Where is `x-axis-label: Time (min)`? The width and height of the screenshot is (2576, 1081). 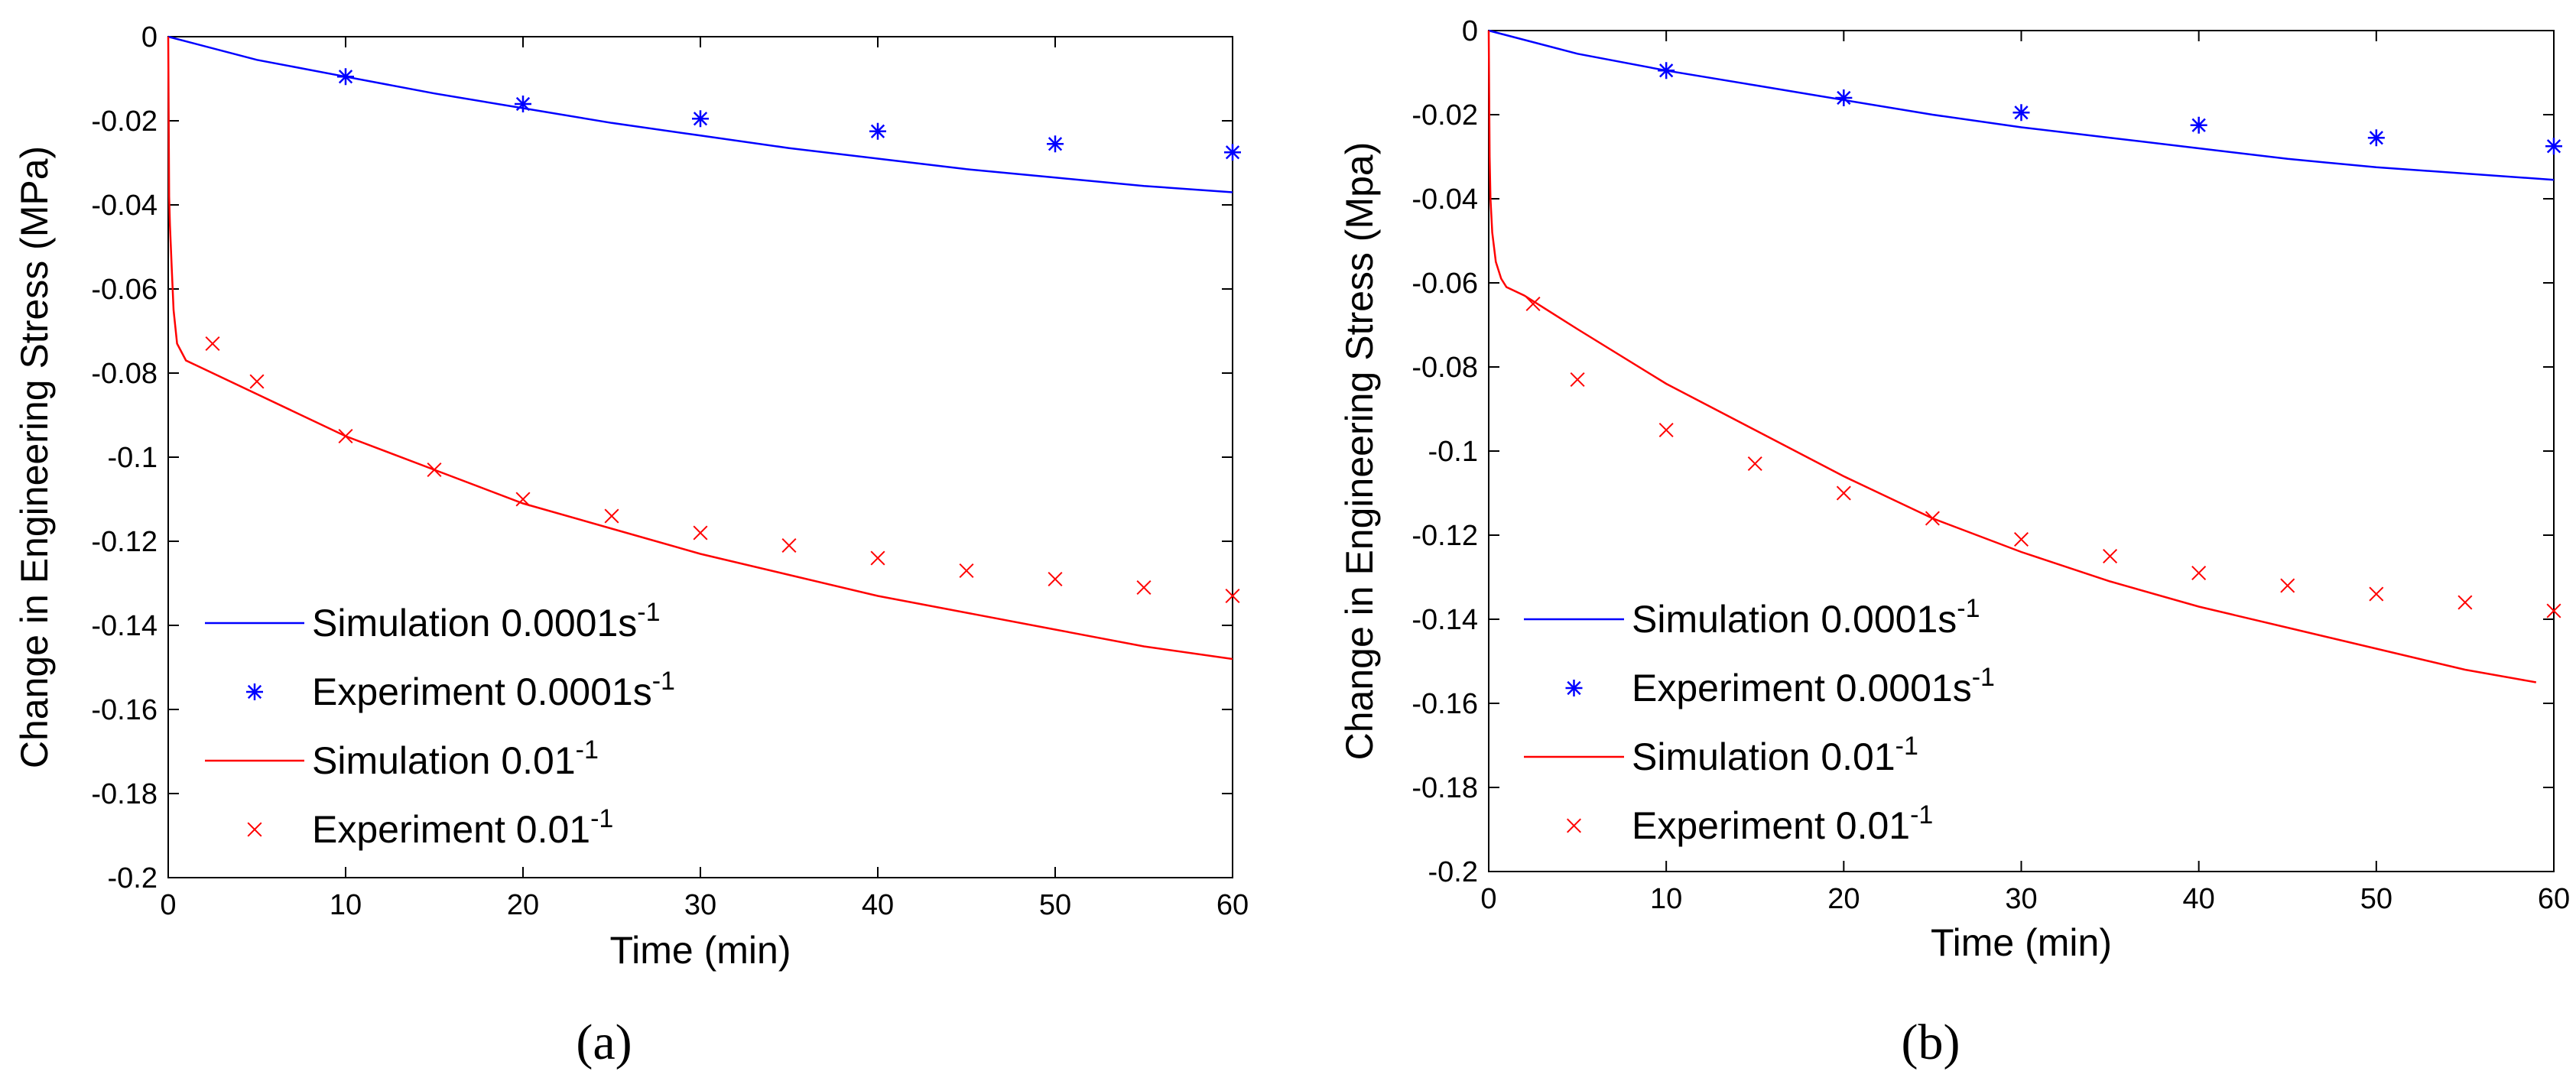 x-axis-label: Time (min) is located at coordinates (700, 951).